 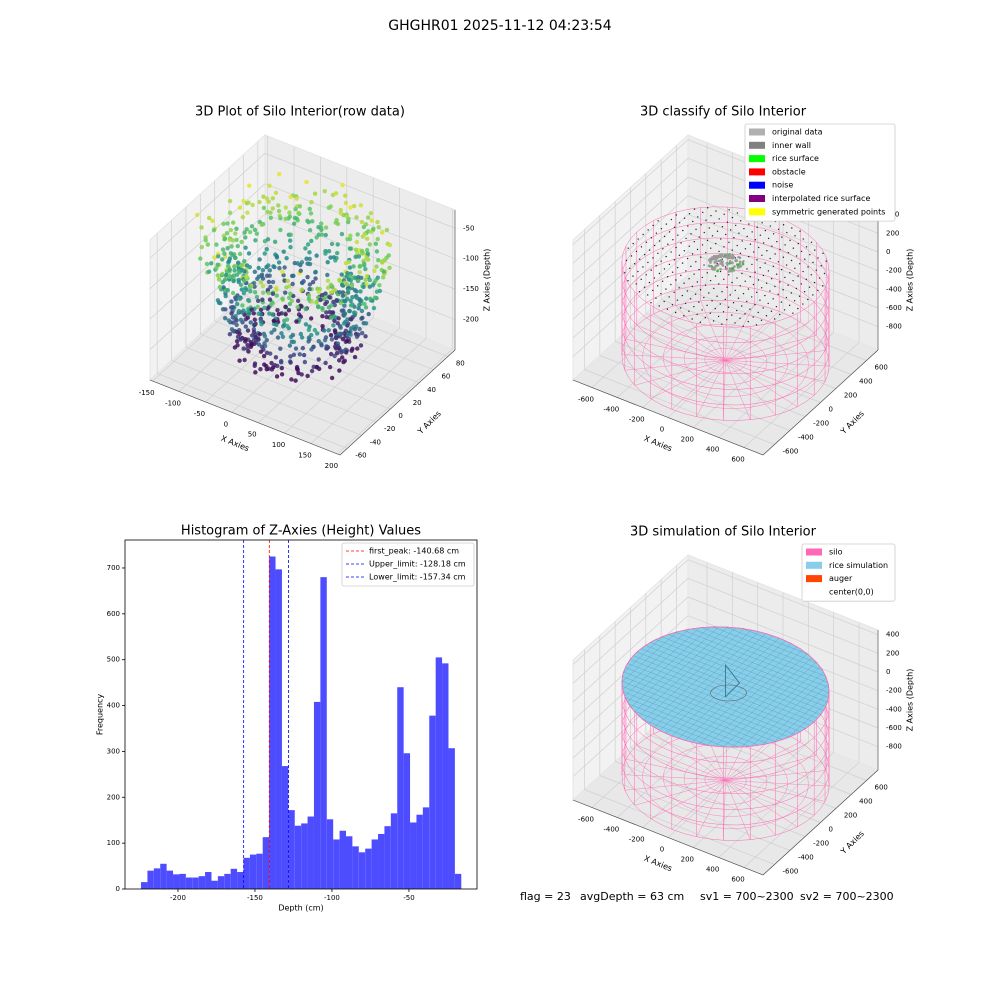 What do you see at coordinates (429, 423) in the screenshot?
I see `y-axis-label: Y Axies` at bounding box center [429, 423].